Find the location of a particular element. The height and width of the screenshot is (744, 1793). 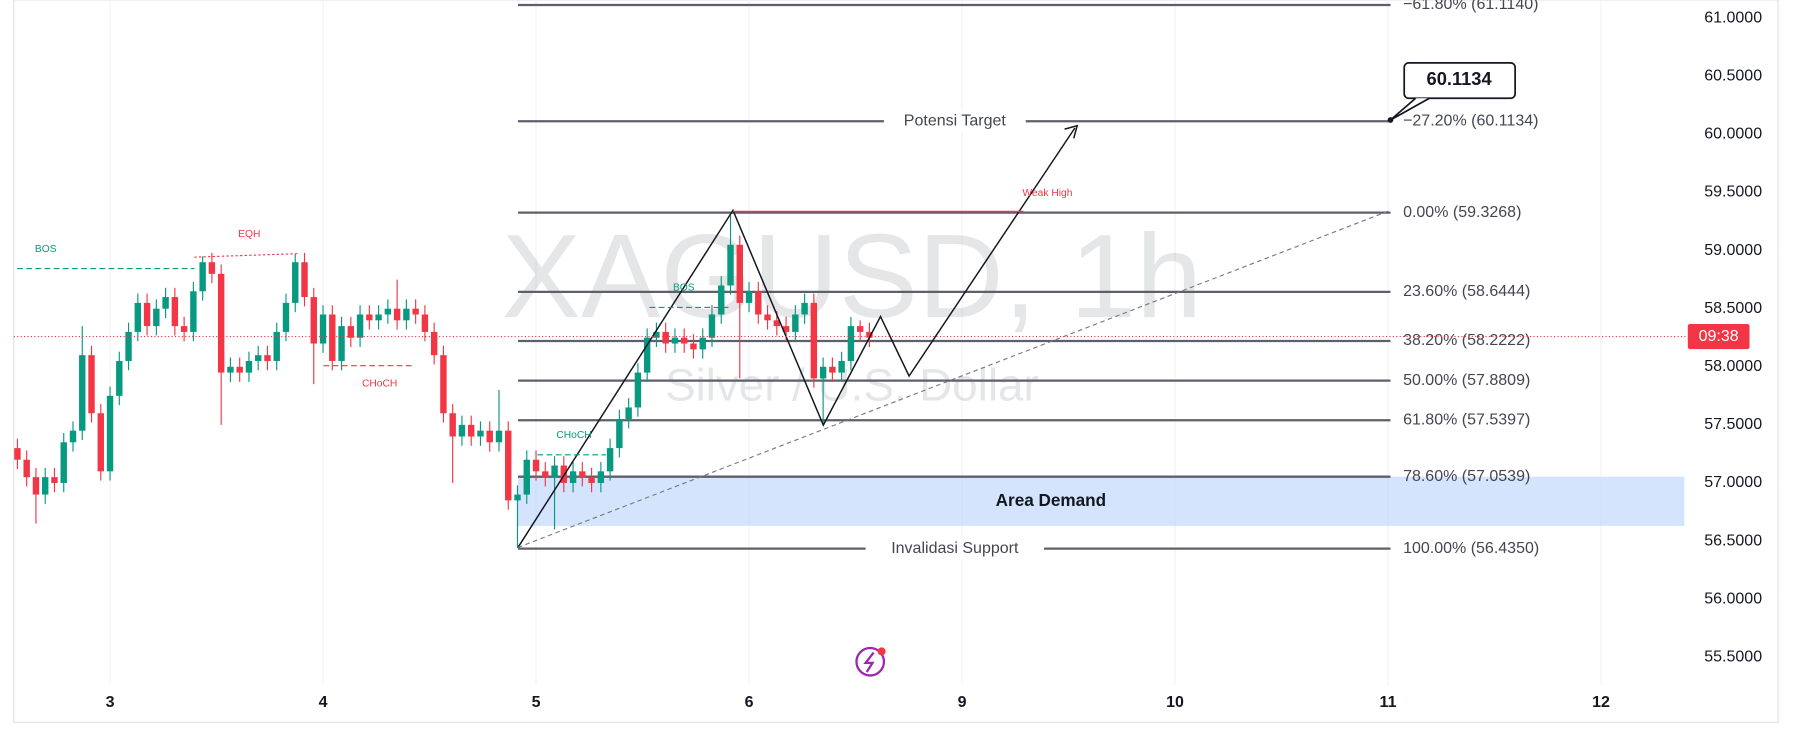

y-tick-label: 56.5000 is located at coordinates (1733, 540).